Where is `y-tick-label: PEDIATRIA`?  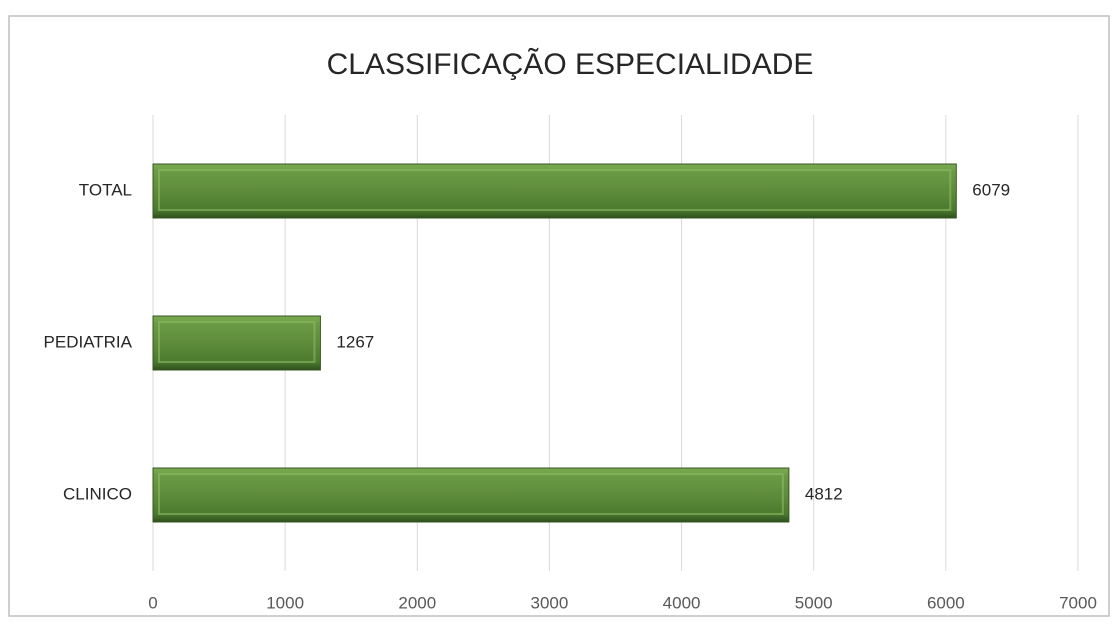
y-tick-label: PEDIATRIA is located at coordinates (88, 341).